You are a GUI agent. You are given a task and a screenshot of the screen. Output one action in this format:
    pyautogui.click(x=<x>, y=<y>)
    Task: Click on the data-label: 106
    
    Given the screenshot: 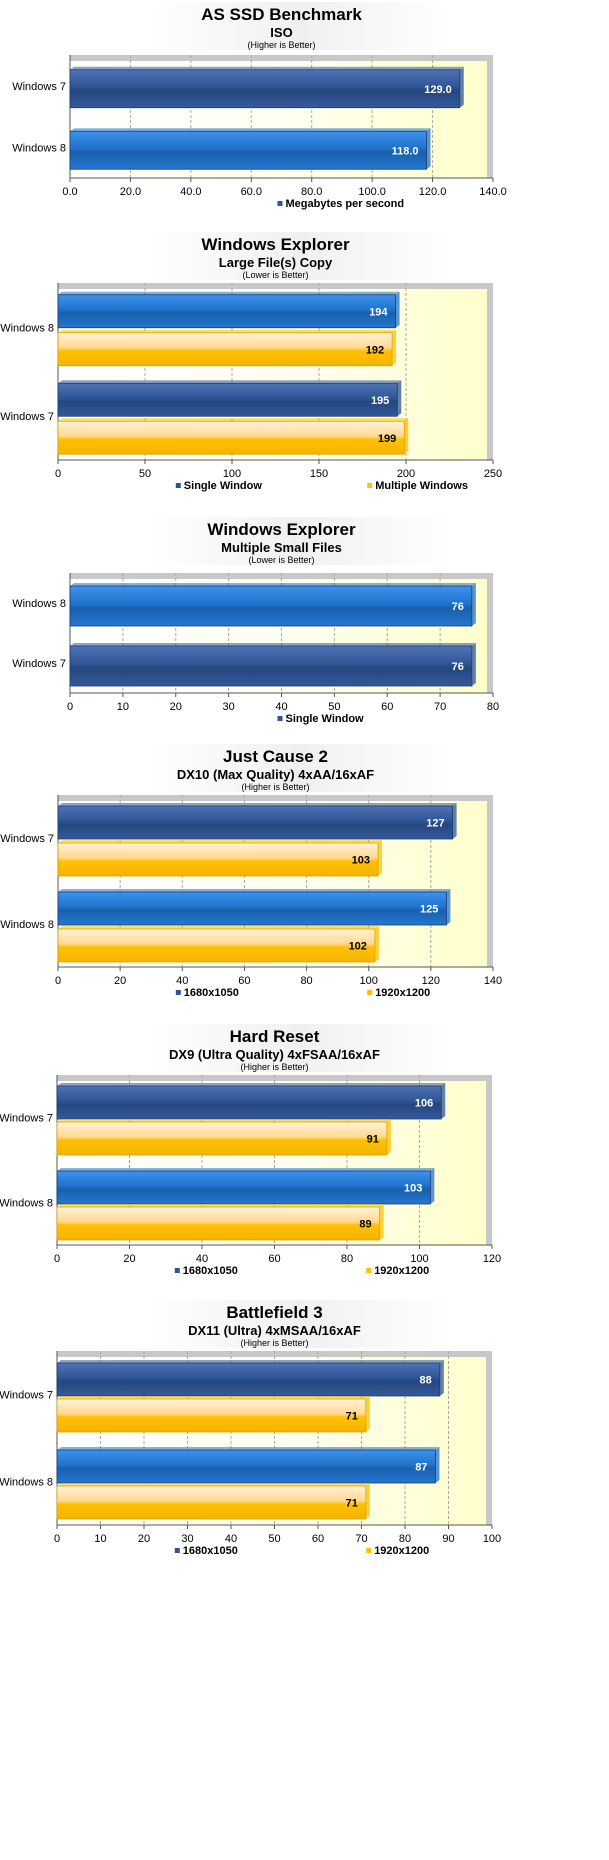 What is the action you would take?
    pyautogui.click(x=424, y=1104)
    